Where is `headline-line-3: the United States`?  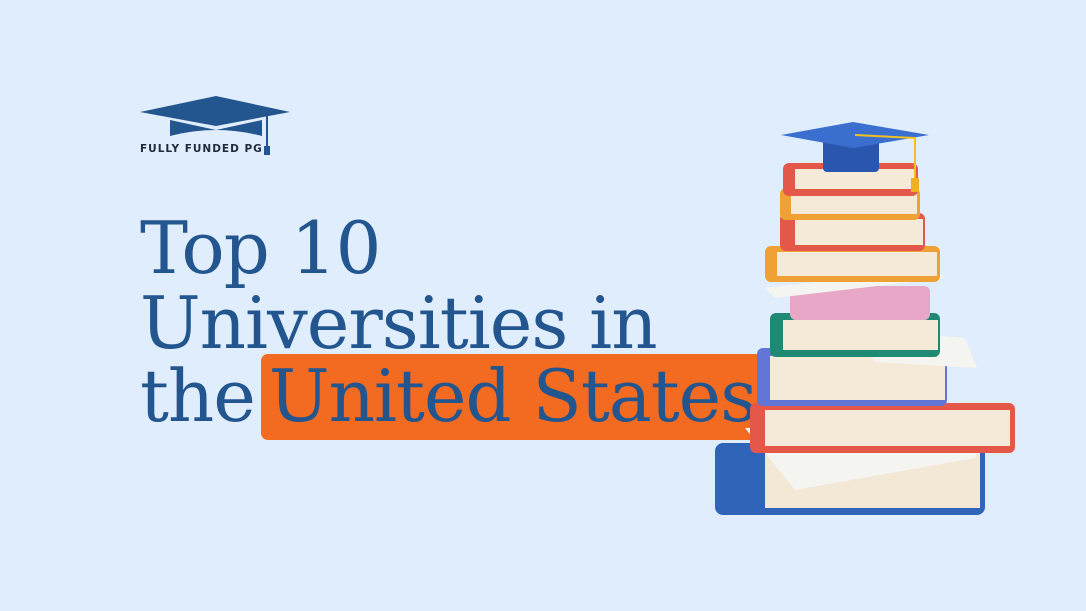 headline-line-3: the United States is located at coordinates (451, 397).